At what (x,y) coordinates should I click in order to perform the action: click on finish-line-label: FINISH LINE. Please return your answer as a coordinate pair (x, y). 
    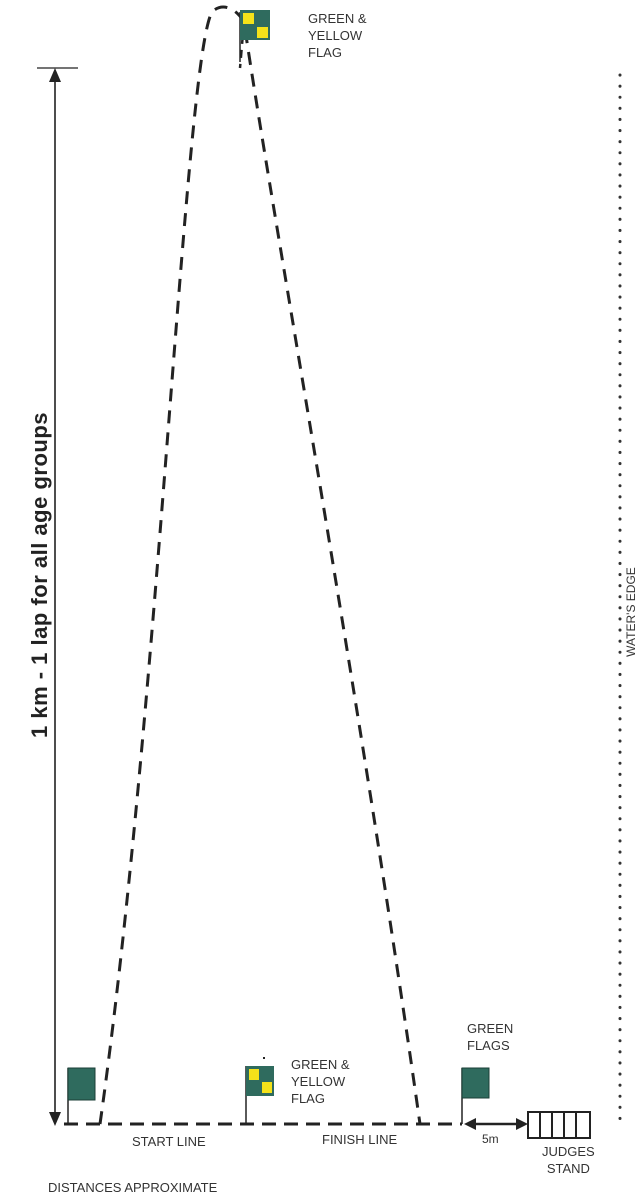
    Looking at the image, I should click on (360, 1139).